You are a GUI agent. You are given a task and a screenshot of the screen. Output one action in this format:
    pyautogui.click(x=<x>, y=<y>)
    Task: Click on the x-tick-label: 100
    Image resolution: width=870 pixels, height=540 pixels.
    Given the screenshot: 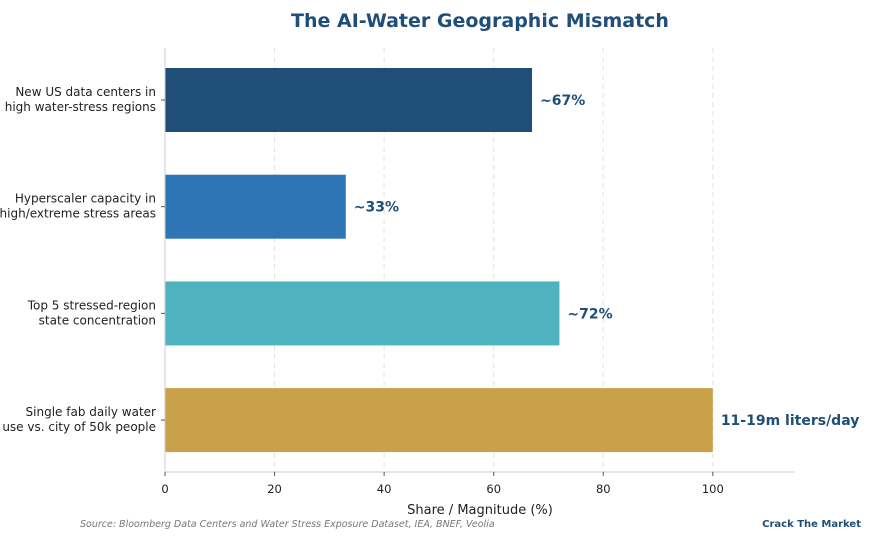 What is the action you would take?
    pyautogui.click(x=713, y=489)
    